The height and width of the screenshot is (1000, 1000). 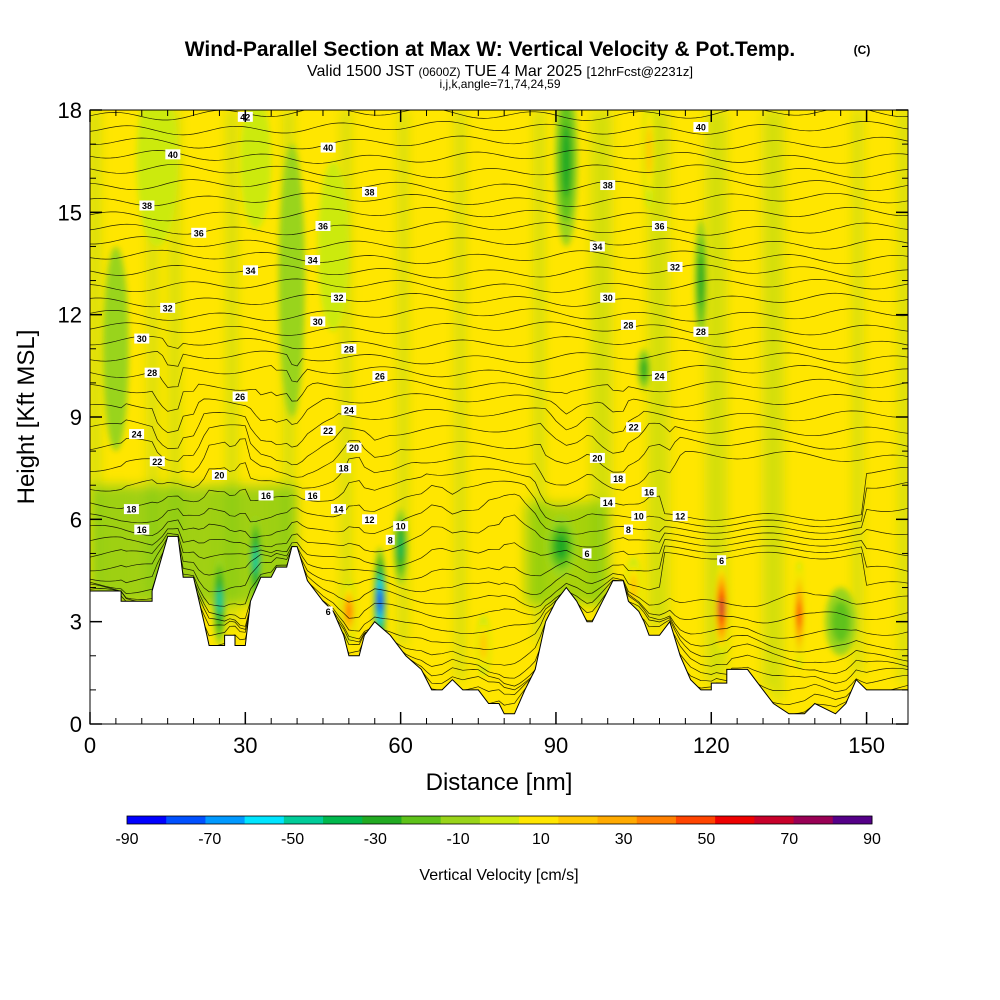 I want to click on colorbar-tick-label: 10, so click(x=541, y=839).